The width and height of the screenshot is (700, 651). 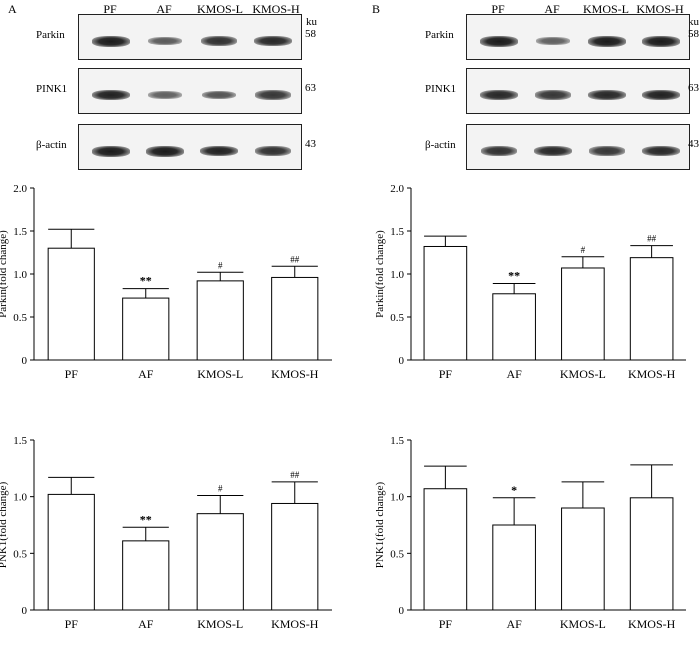 What do you see at coordinates (376, 9) in the screenshot?
I see `panel-letter-B: B` at bounding box center [376, 9].